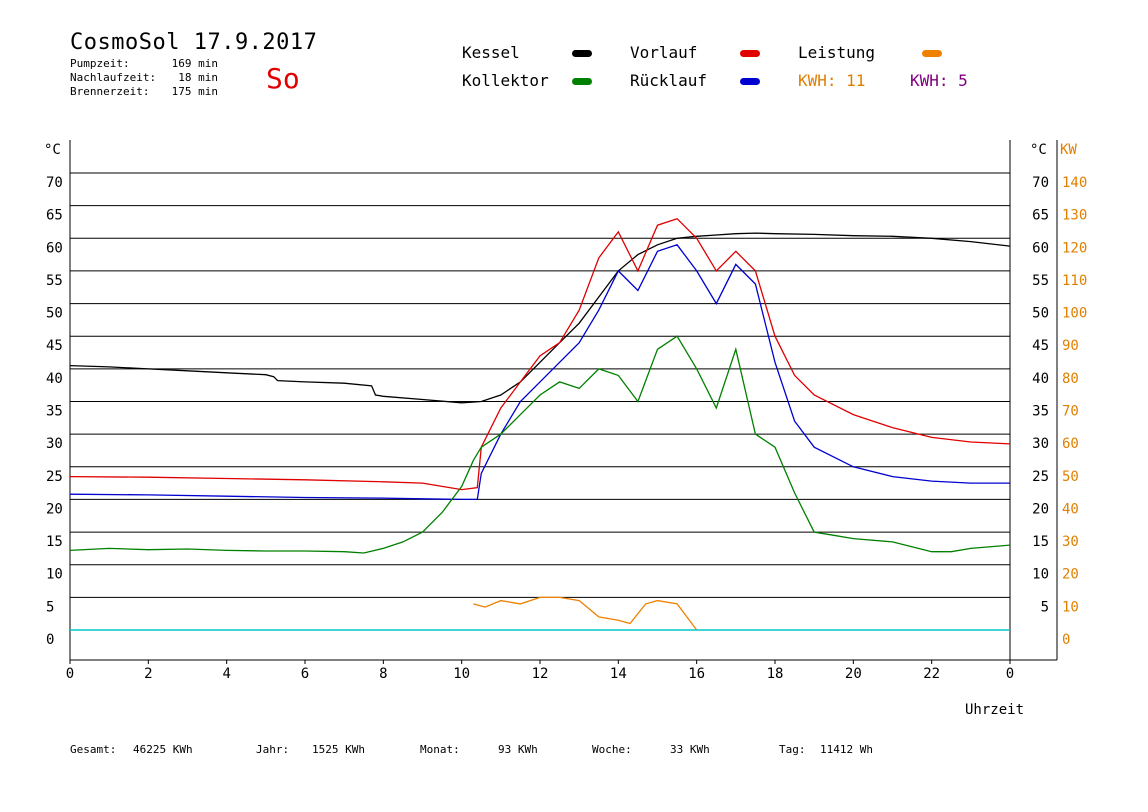 This screenshot has height=812, width=1148. Describe the element at coordinates (54, 281) in the screenshot. I see `y-tick-label-left: 55` at that location.